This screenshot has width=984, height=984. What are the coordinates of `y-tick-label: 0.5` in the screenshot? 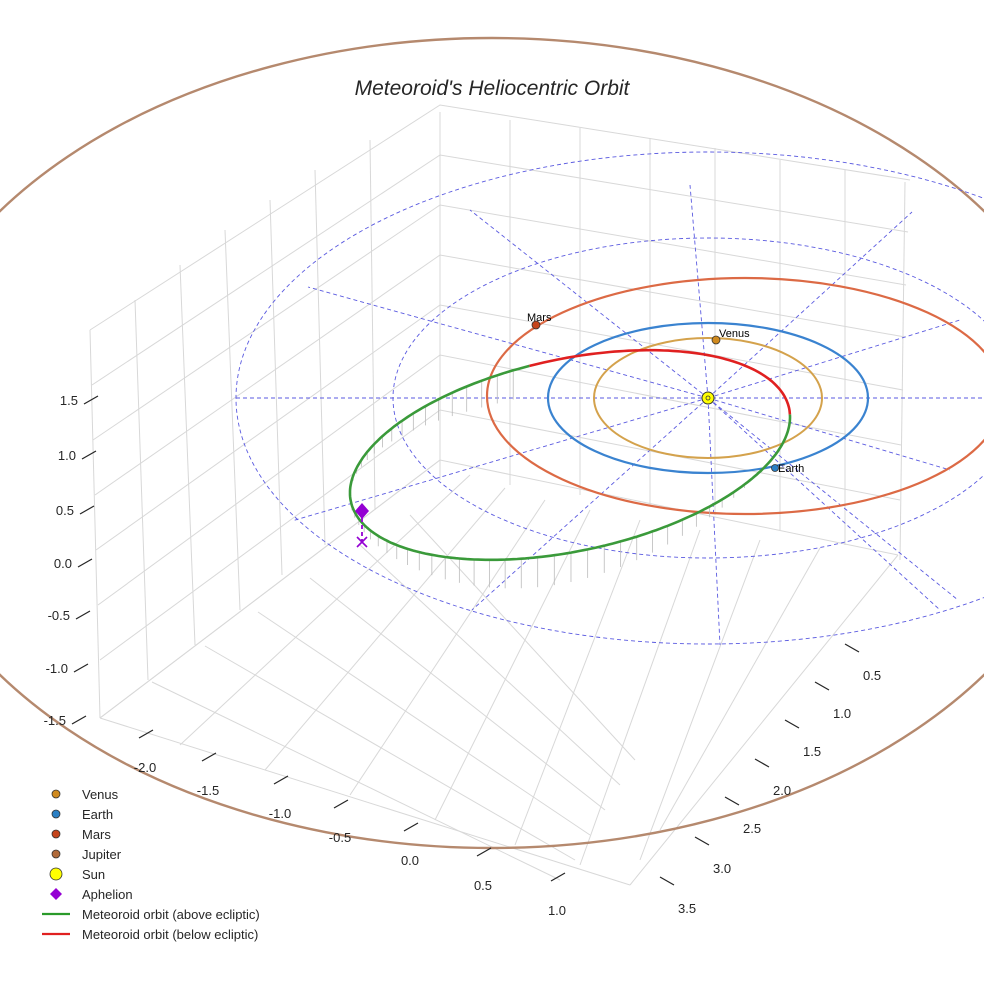 It's located at (872, 675).